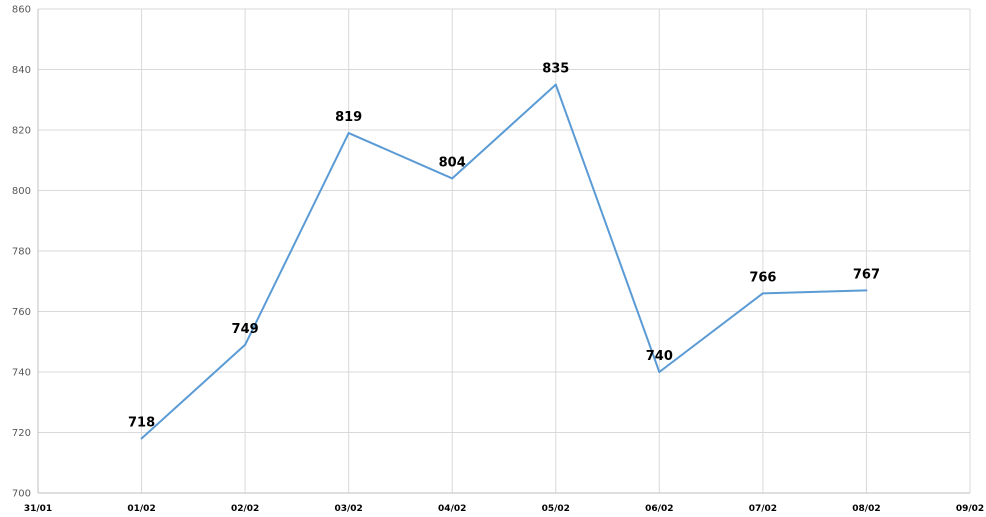 The height and width of the screenshot is (517, 986). I want to click on x-tick-label: 01/02, so click(141, 509).